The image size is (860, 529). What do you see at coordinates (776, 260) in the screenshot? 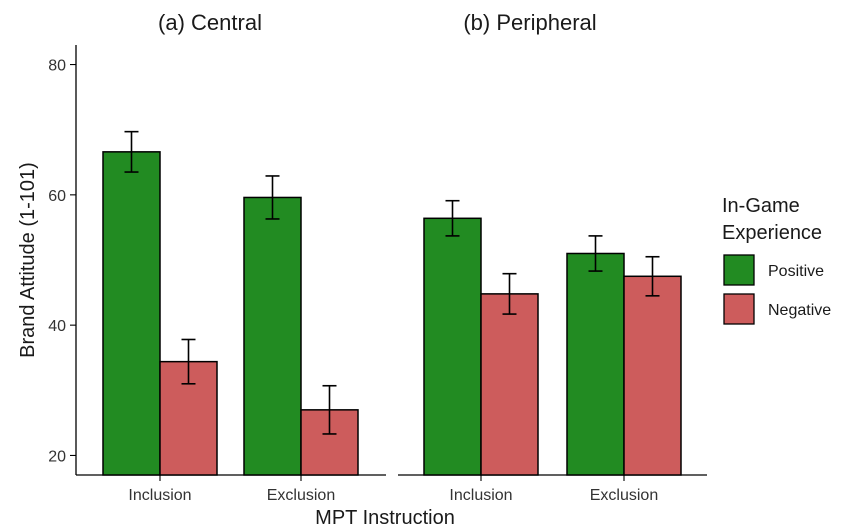
I see `legend: In-Game Experience Positive Negative` at bounding box center [776, 260].